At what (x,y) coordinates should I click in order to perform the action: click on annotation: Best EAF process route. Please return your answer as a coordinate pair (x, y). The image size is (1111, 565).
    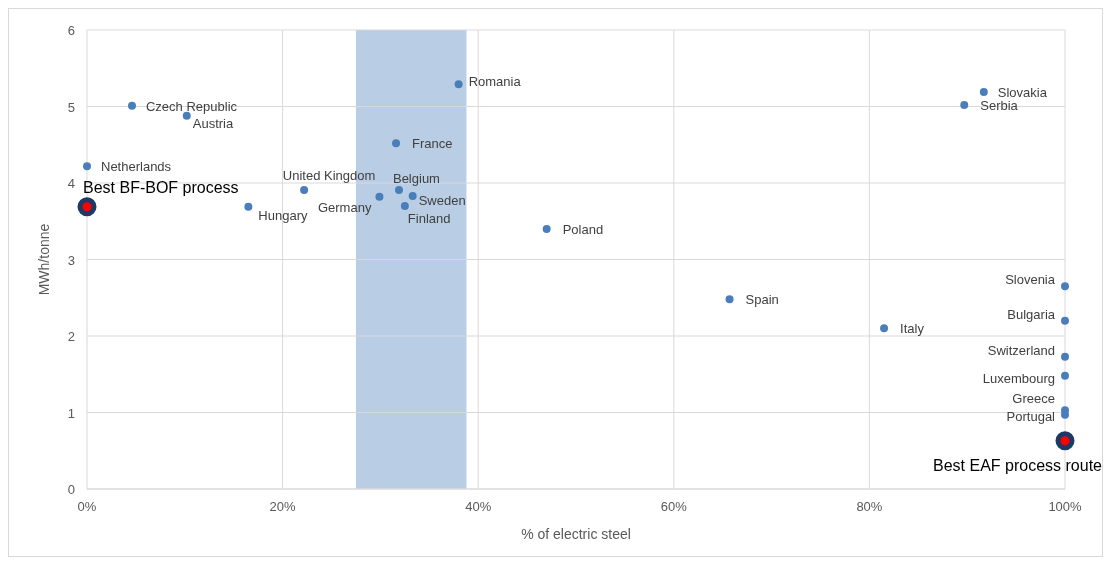
    Looking at the image, I should click on (1018, 465).